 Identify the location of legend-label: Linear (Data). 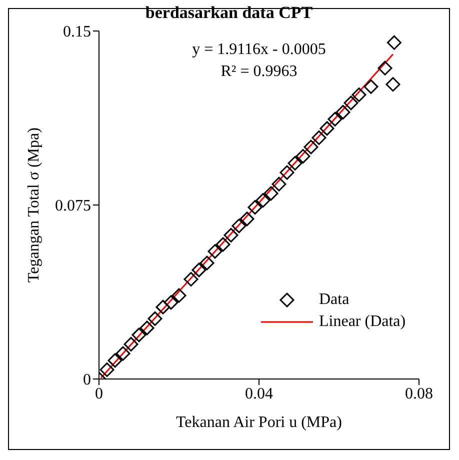
(362, 322).